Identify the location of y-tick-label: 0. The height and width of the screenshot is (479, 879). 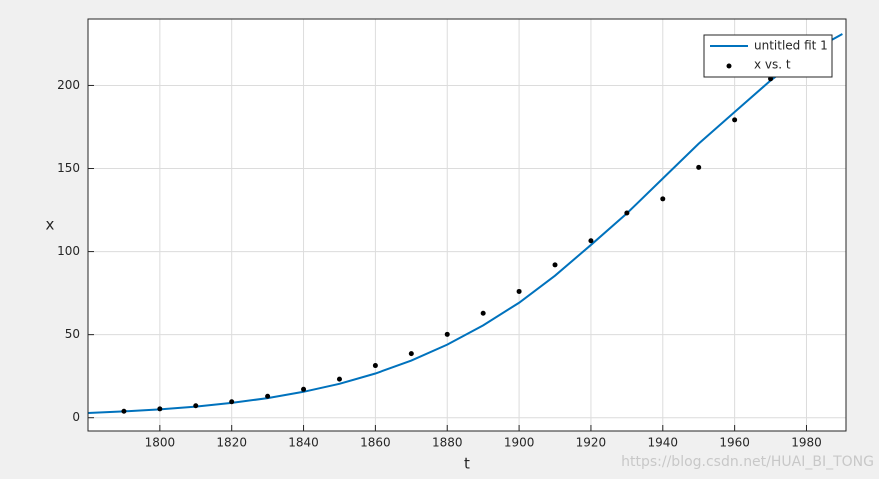
(76, 417).